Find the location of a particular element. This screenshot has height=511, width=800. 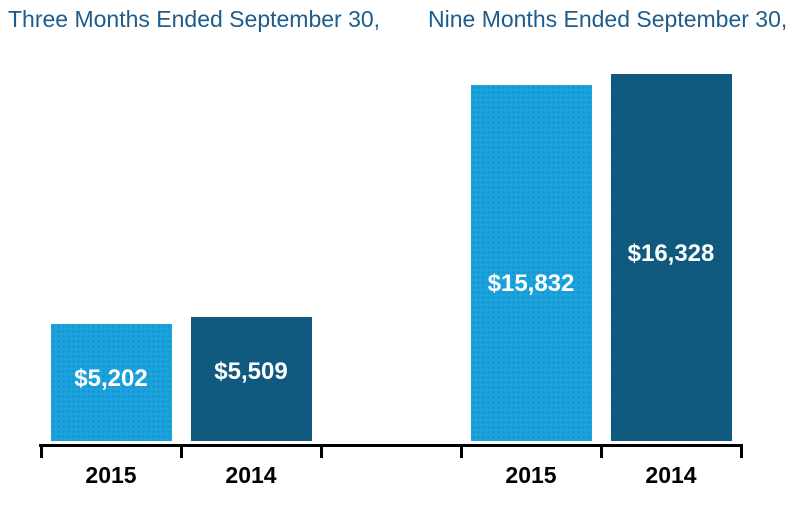

bar-value-label-three-months-2015: $5,202 is located at coordinates (111, 378).